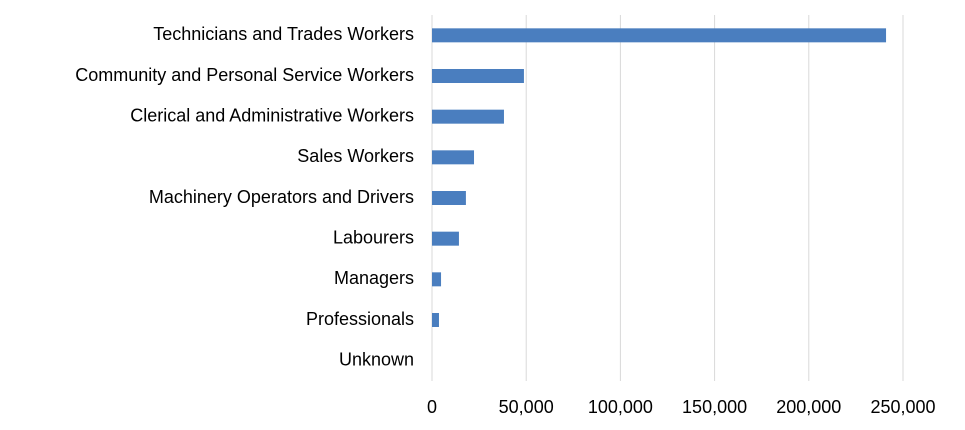 The width and height of the screenshot is (965, 430). What do you see at coordinates (360, 319) in the screenshot?
I see `y-tick-label: Professionals` at bounding box center [360, 319].